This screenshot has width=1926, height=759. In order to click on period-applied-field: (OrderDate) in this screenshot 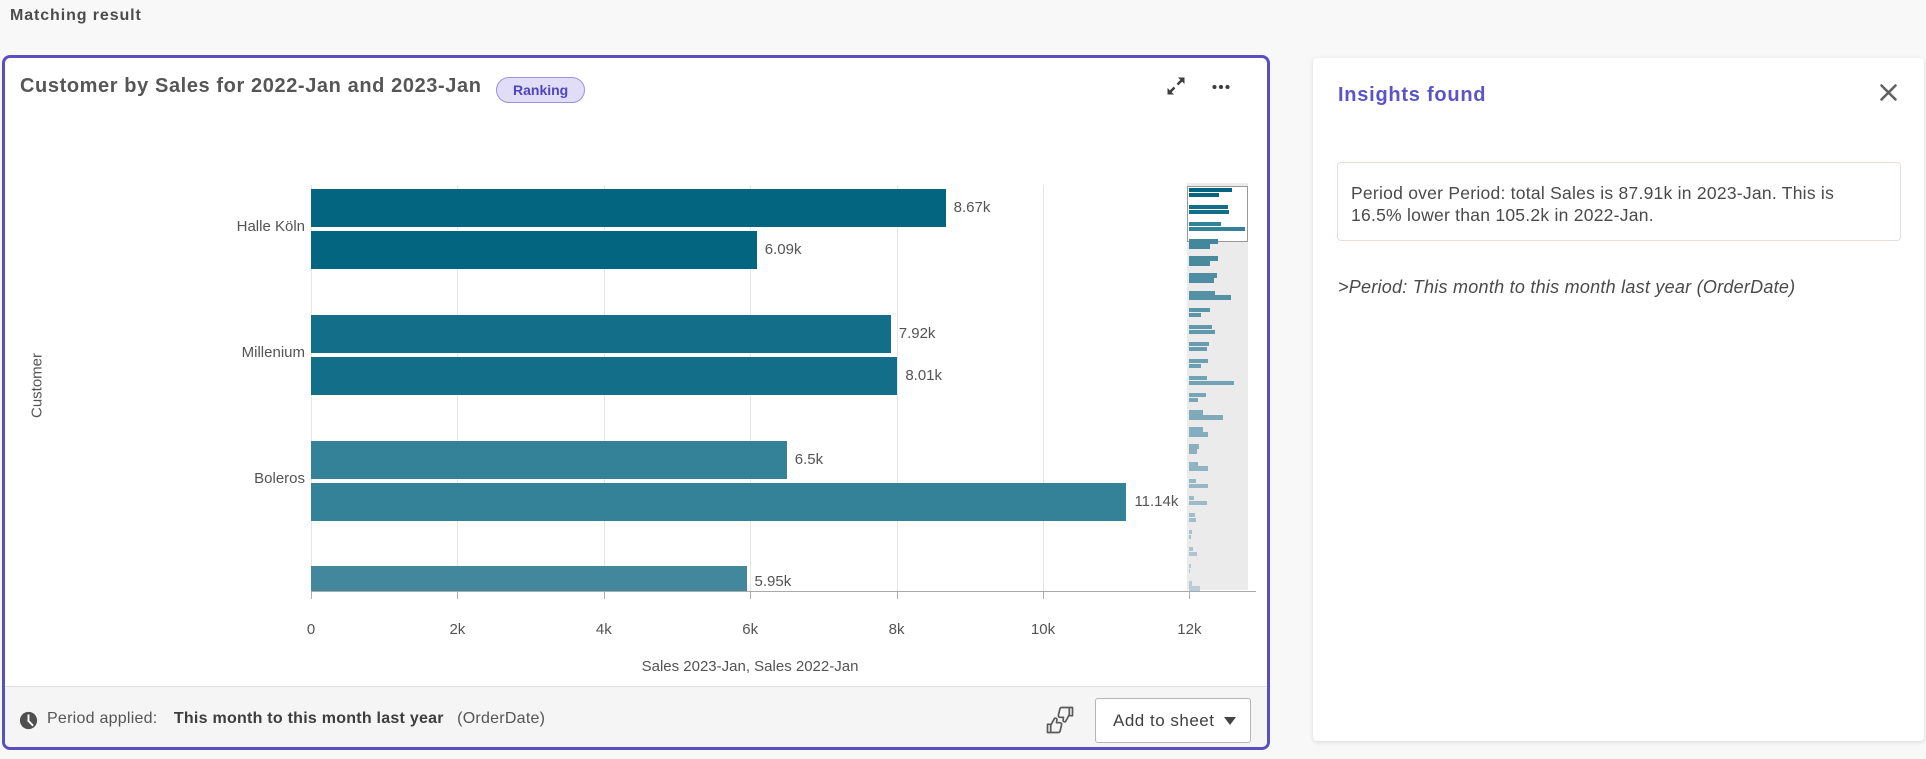, I will do `click(499, 718)`.